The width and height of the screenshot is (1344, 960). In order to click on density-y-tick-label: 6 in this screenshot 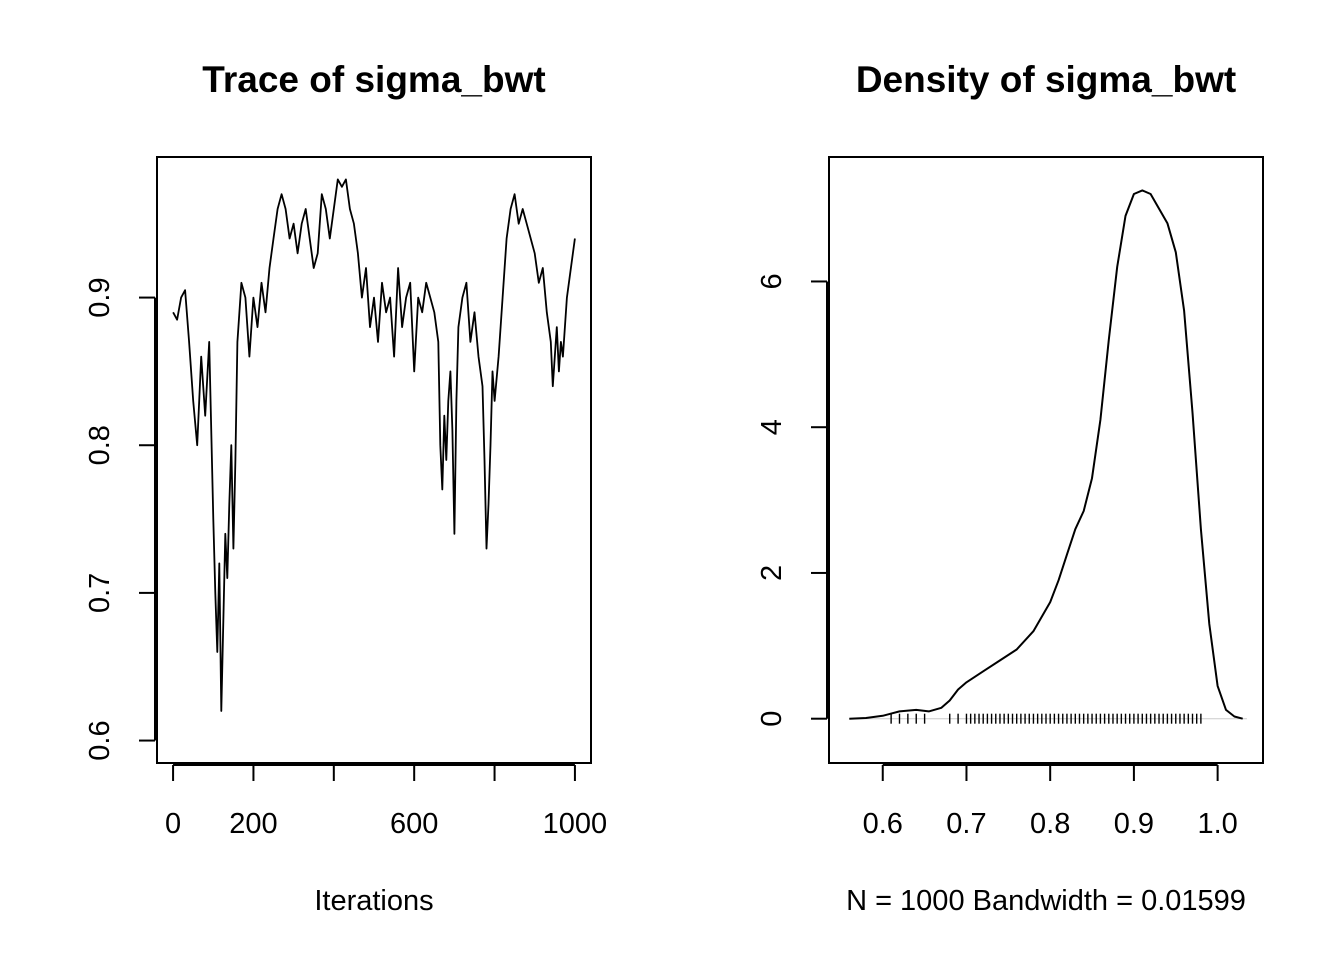, I will do `click(772, 281)`.